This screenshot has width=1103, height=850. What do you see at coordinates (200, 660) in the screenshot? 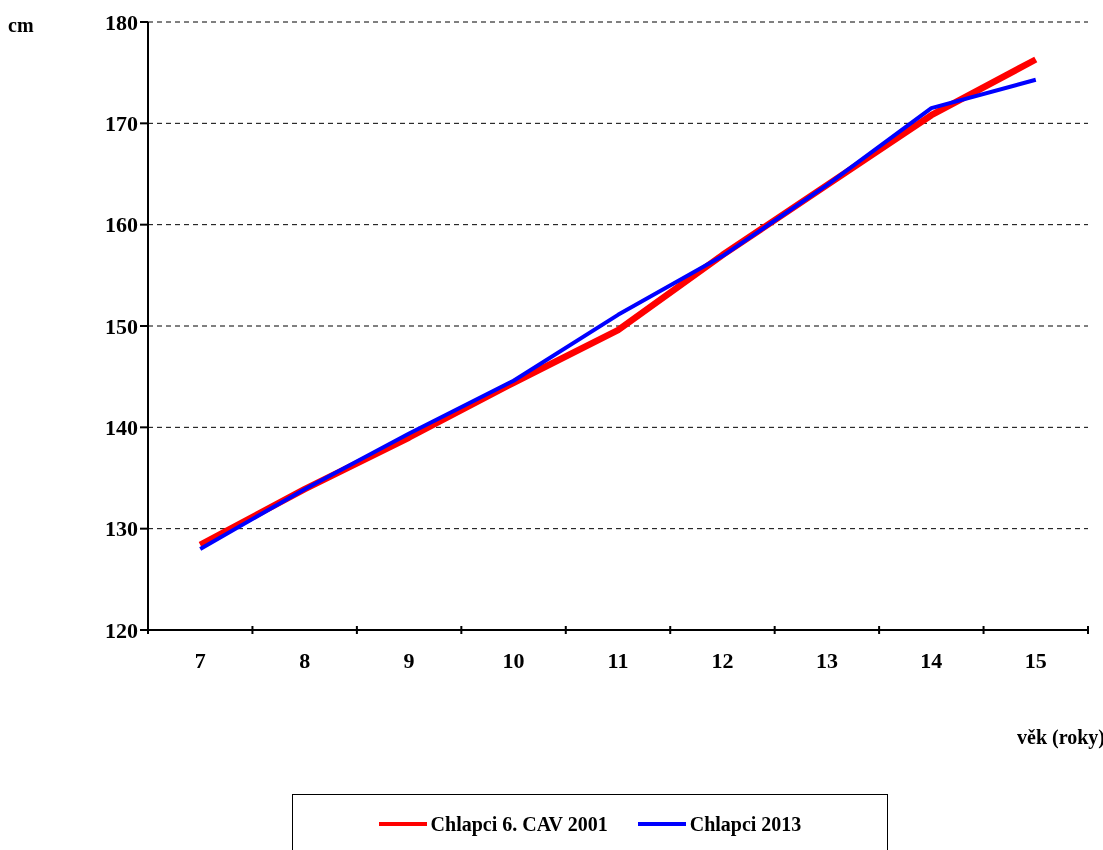
I see `x-tick-label: 7` at bounding box center [200, 660].